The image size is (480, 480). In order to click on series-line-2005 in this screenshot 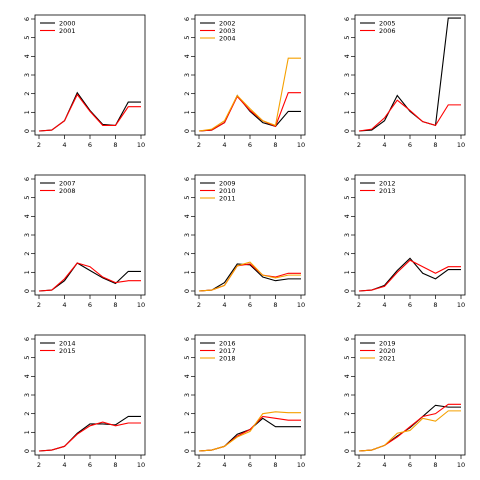, I will do `click(409, 74)`.